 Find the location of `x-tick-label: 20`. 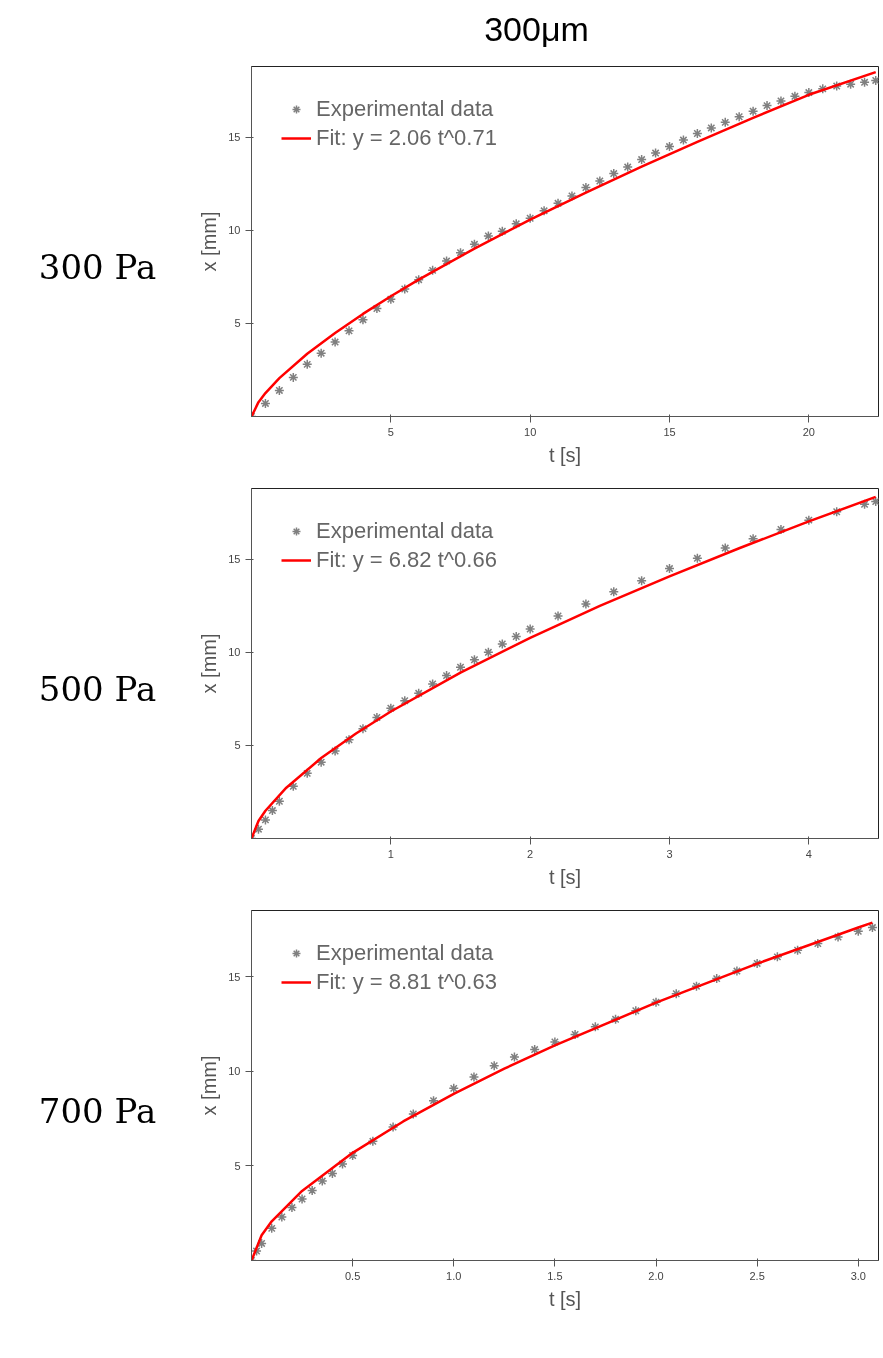

x-tick-label: 20 is located at coordinates (808, 431).